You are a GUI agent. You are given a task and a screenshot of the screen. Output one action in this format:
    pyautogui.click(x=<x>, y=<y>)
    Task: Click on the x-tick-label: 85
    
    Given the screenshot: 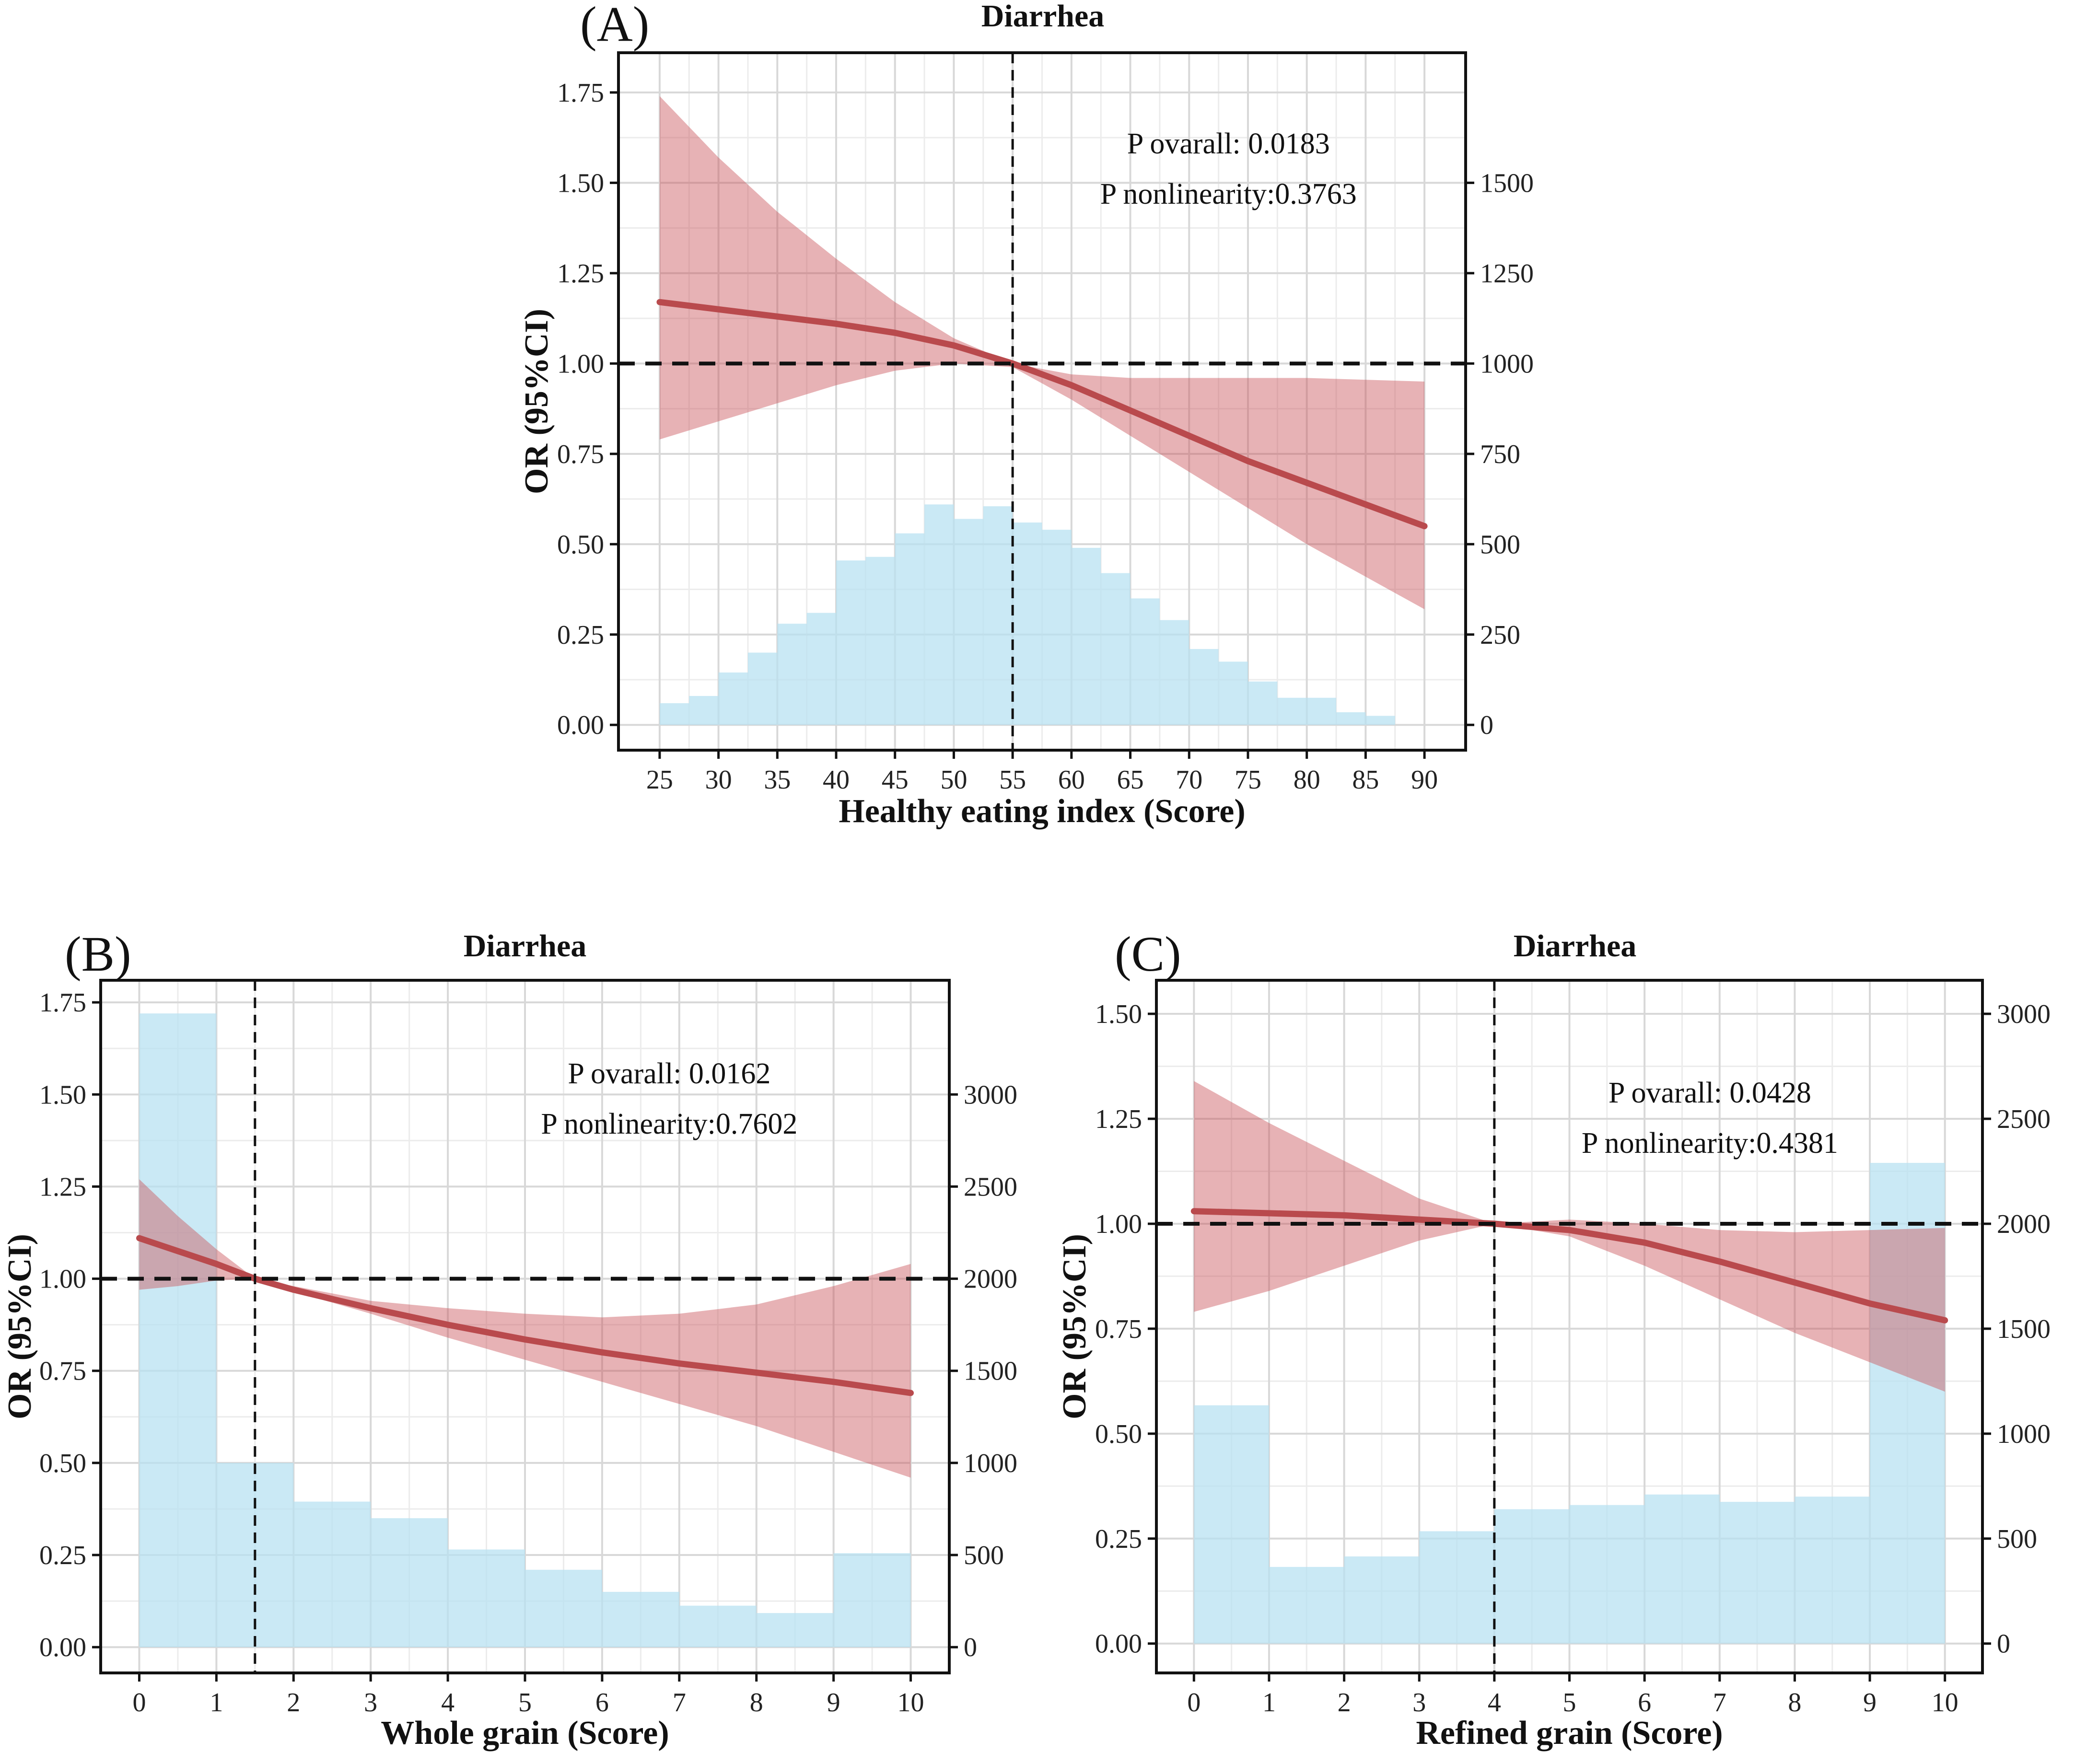 What is the action you would take?
    pyautogui.click(x=1365, y=780)
    